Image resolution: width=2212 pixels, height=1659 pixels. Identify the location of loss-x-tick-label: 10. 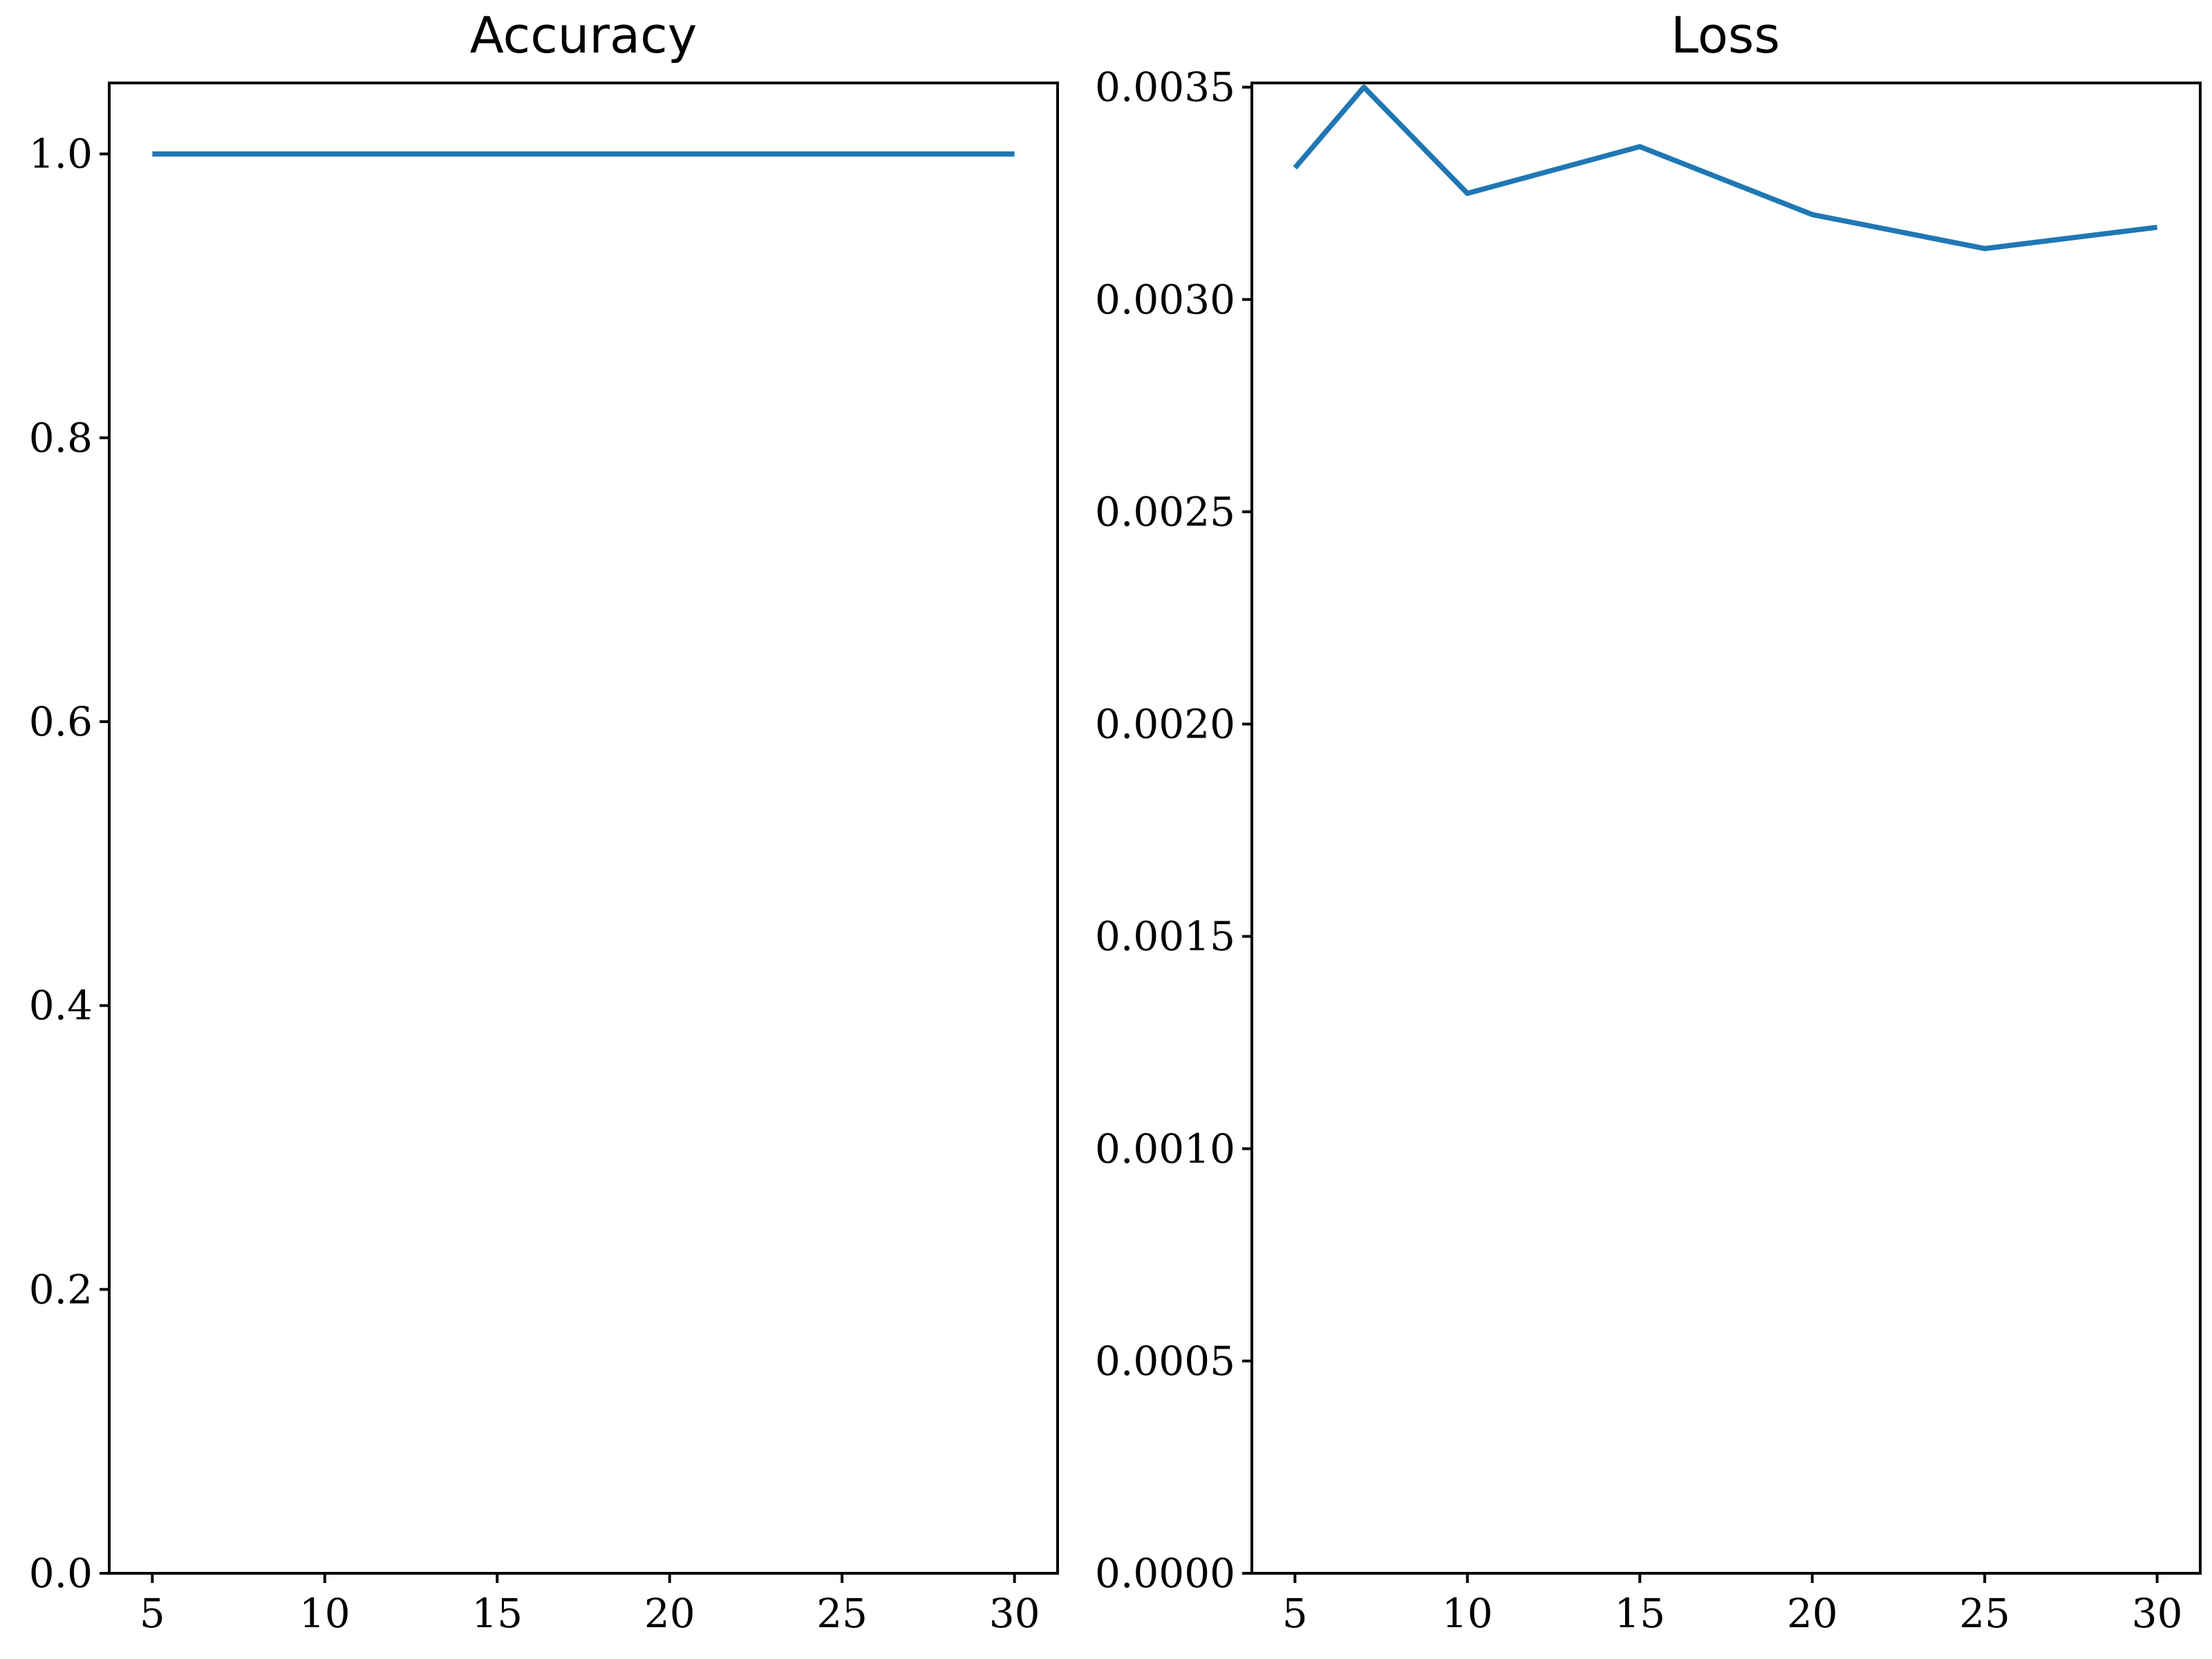
(1467, 1614).